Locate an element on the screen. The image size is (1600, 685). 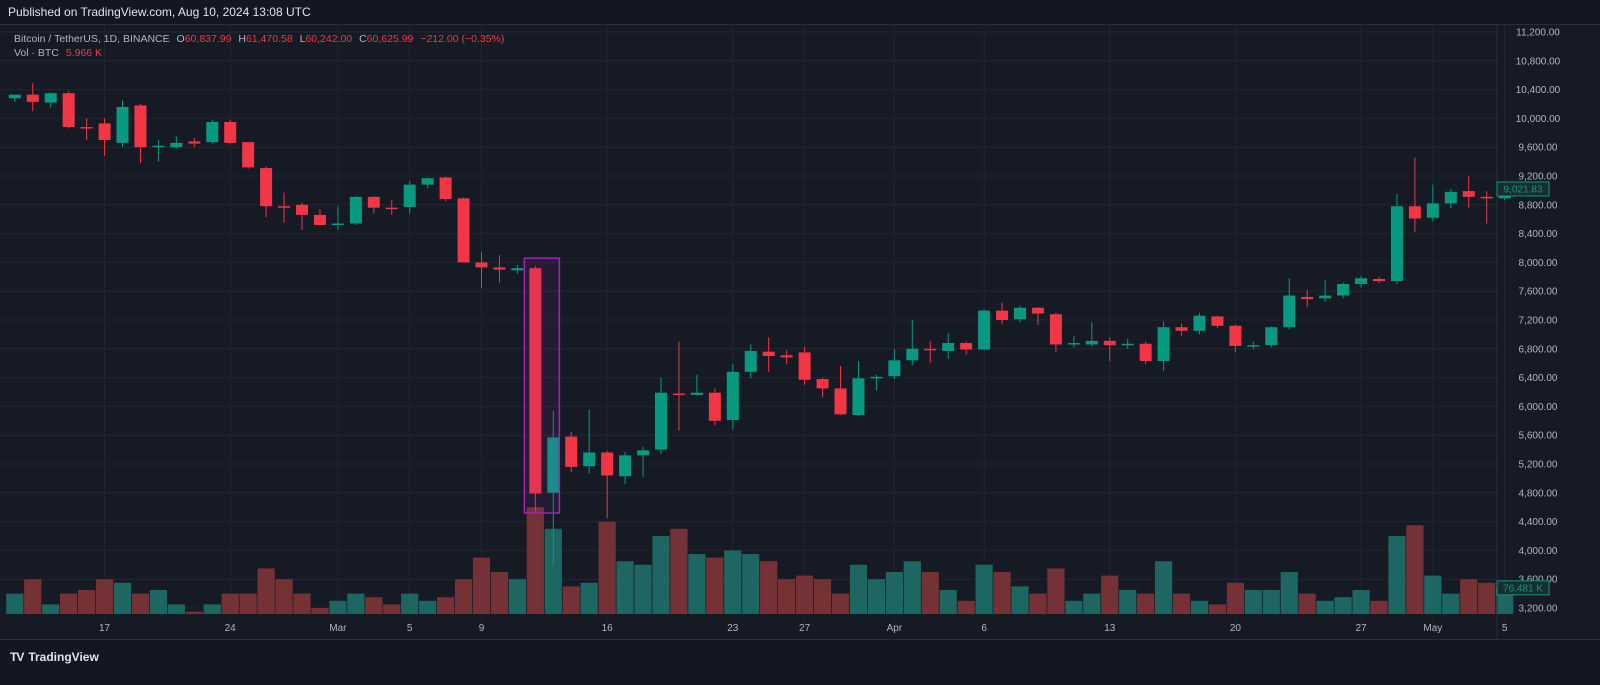
time-tick-label: 20 is located at coordinates (1236, 628).